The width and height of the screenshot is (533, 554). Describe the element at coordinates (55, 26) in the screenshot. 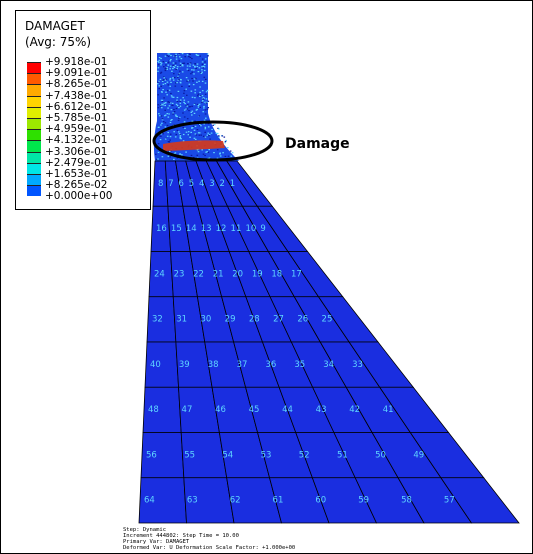

I see `legend-title: DAMAGET` at that location.